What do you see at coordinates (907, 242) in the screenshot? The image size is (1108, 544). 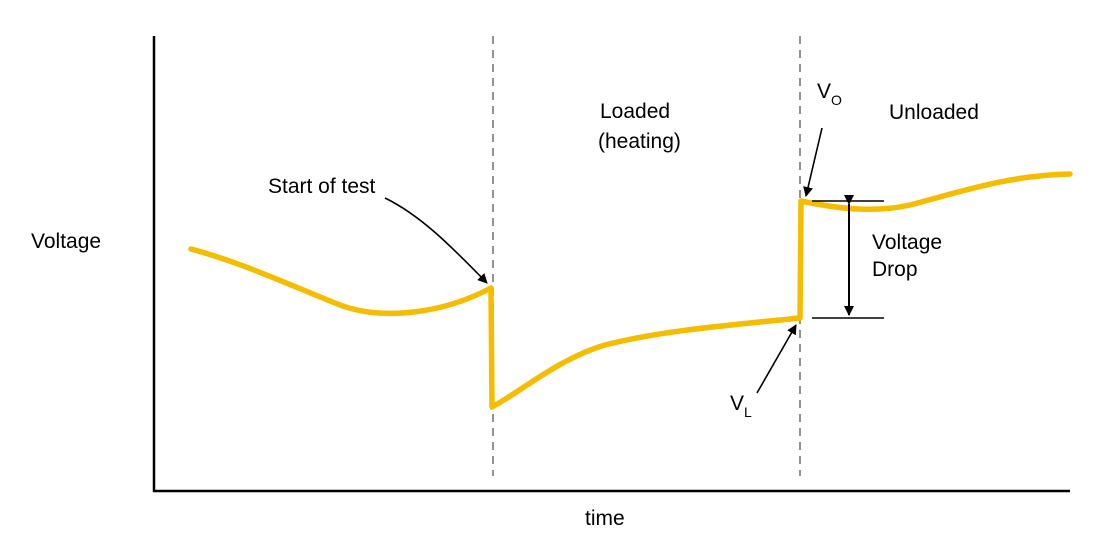 I see `voltage-drop-label-line1: Voltage` at bounding box center [907, 242].